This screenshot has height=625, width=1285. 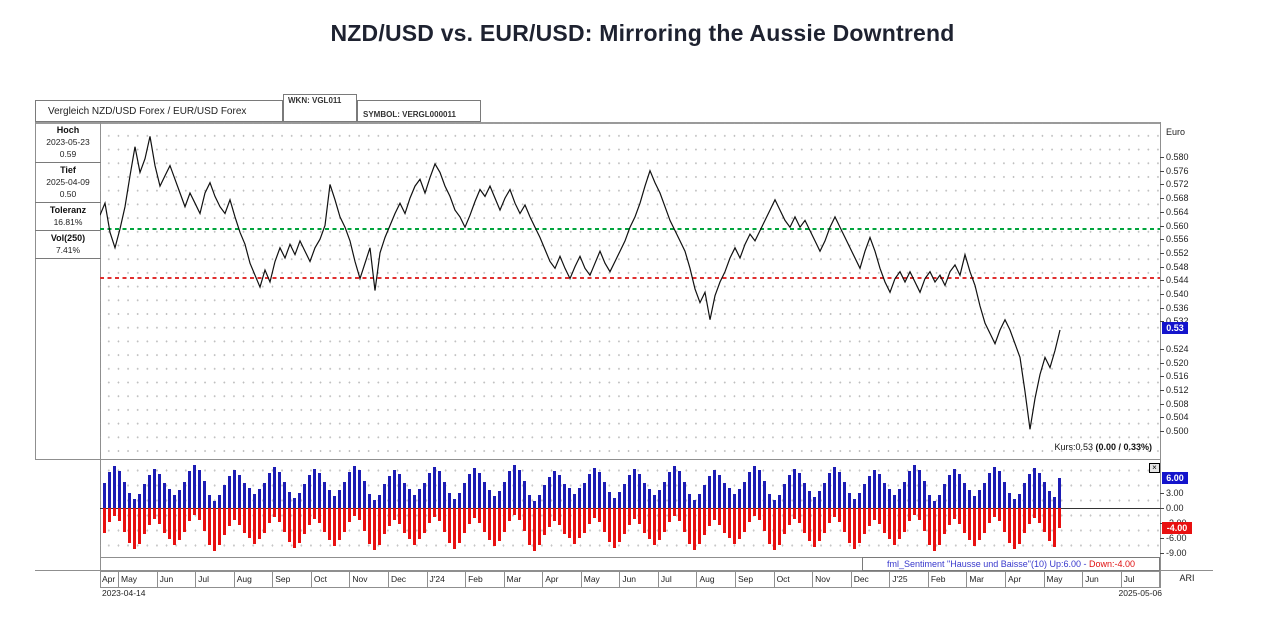 I want to click on instrument-title: Vergleich NZD/USD Forex / EUR/USD Forex, so click(x=159, y=111).